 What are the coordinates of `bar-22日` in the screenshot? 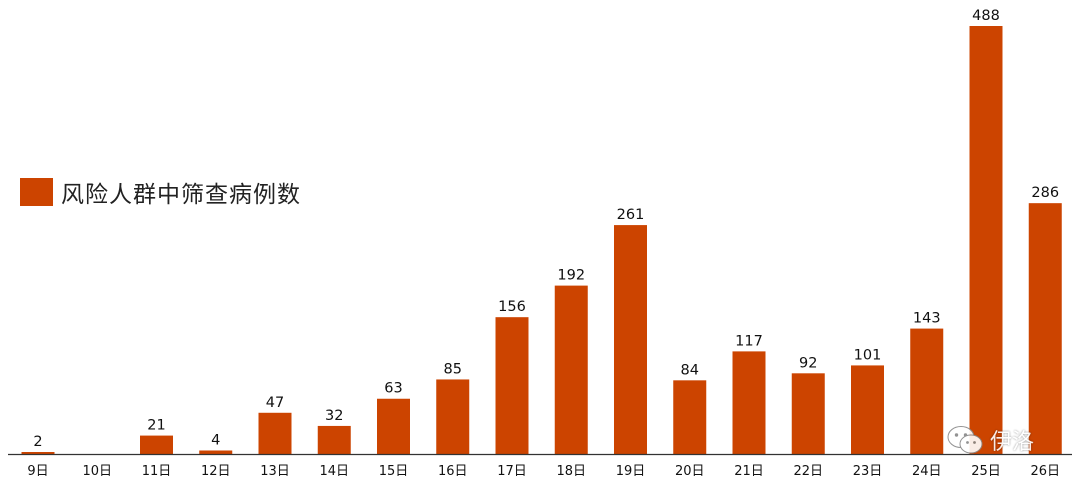 It's located at (808, 413).